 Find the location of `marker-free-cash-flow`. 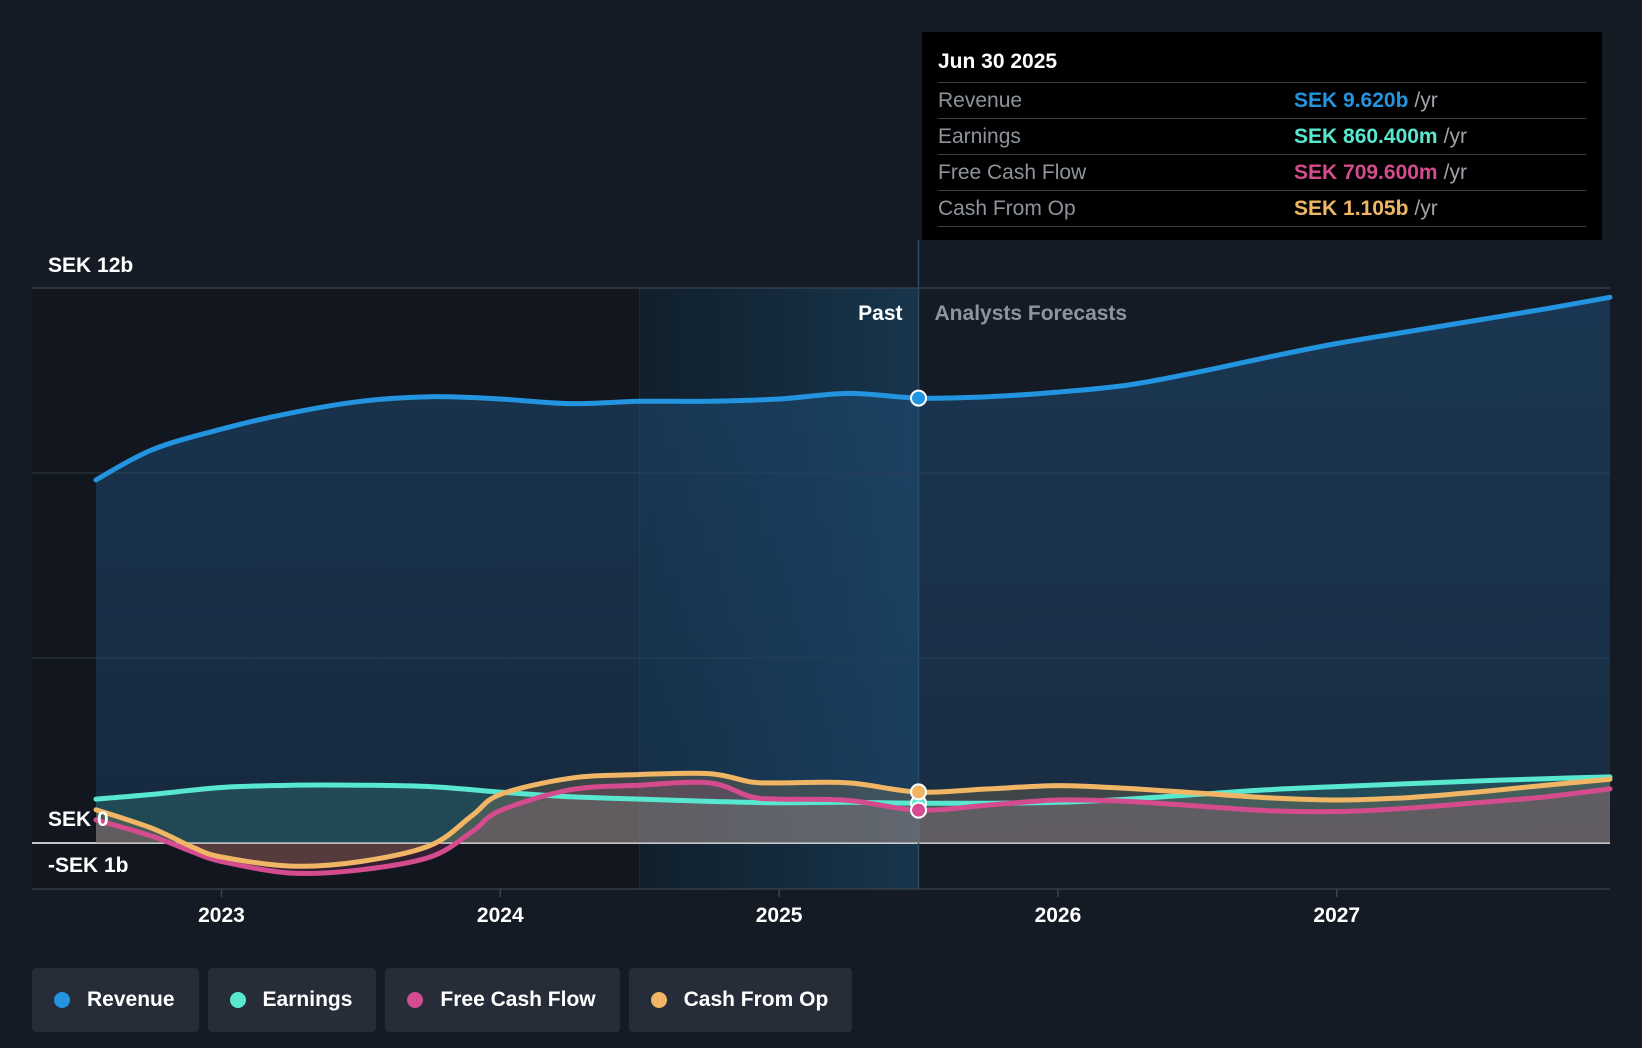

marker-free-cash-flow is located at coordinates (919, 810).